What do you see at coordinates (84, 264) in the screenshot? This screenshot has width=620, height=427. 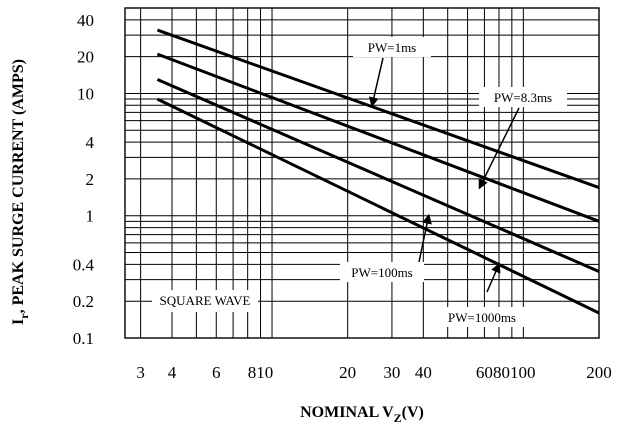 I see `y-tick-label: 0.4` at bounding box center [84, 264].